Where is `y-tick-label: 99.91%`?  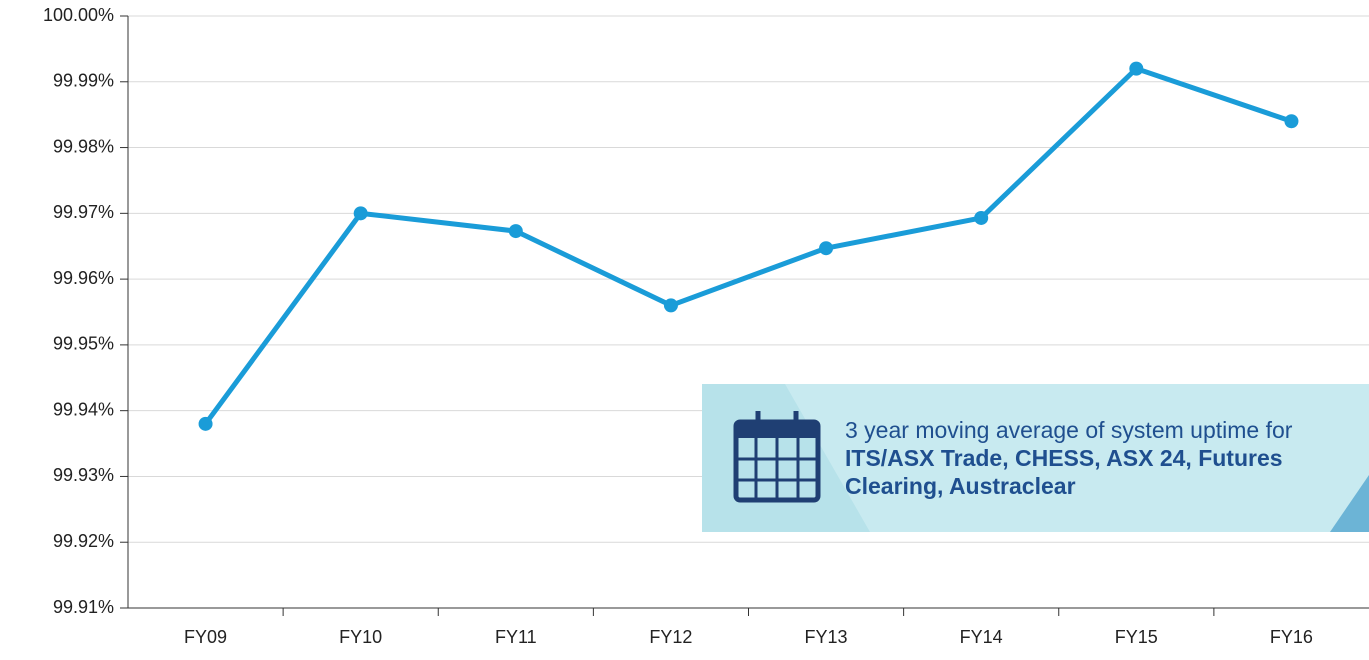 y-tick-label: 99.91% is located at coordinates (83, 607).